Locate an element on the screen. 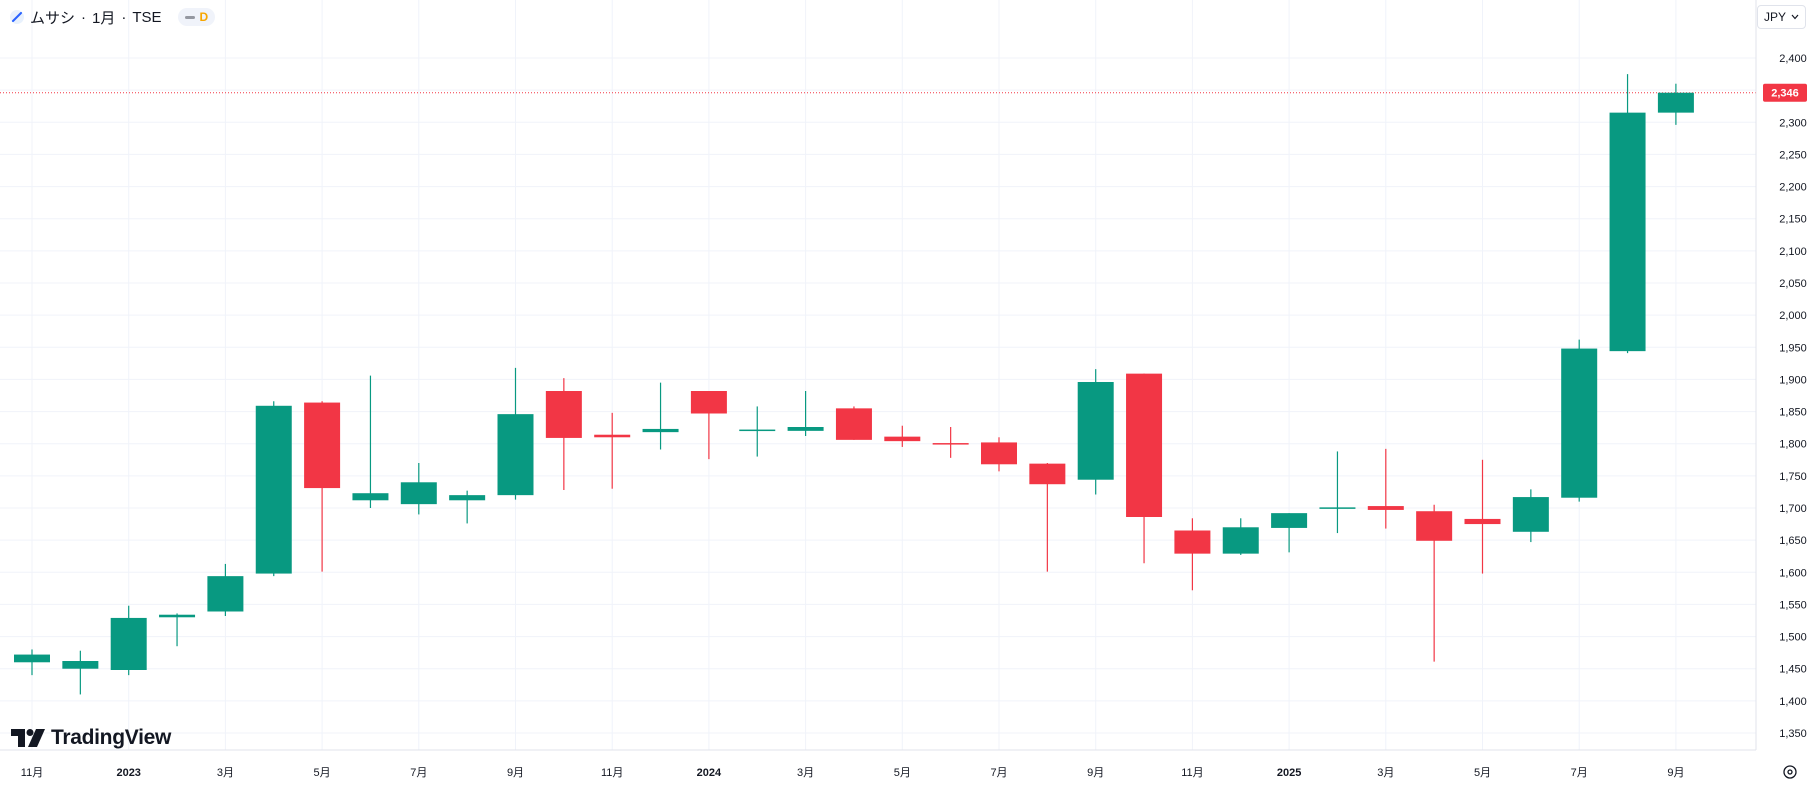 The image size is (1814, 791). data-status-badge: D is located at coordinates (196, 17).